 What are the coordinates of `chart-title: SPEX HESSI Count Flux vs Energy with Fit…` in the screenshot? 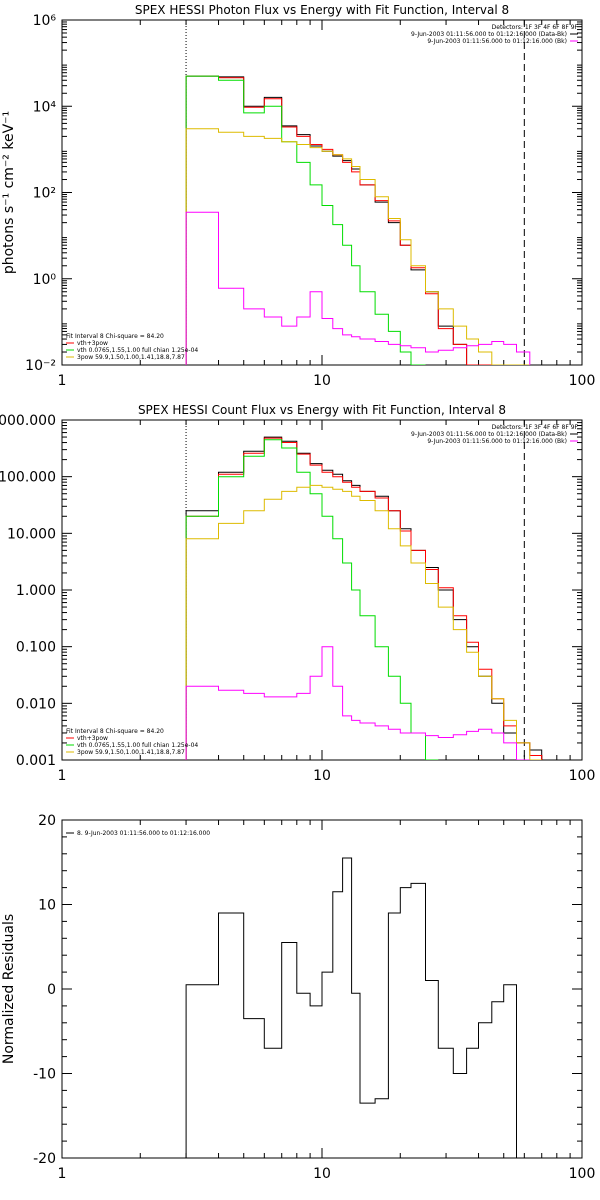 It's located at (322, 410).